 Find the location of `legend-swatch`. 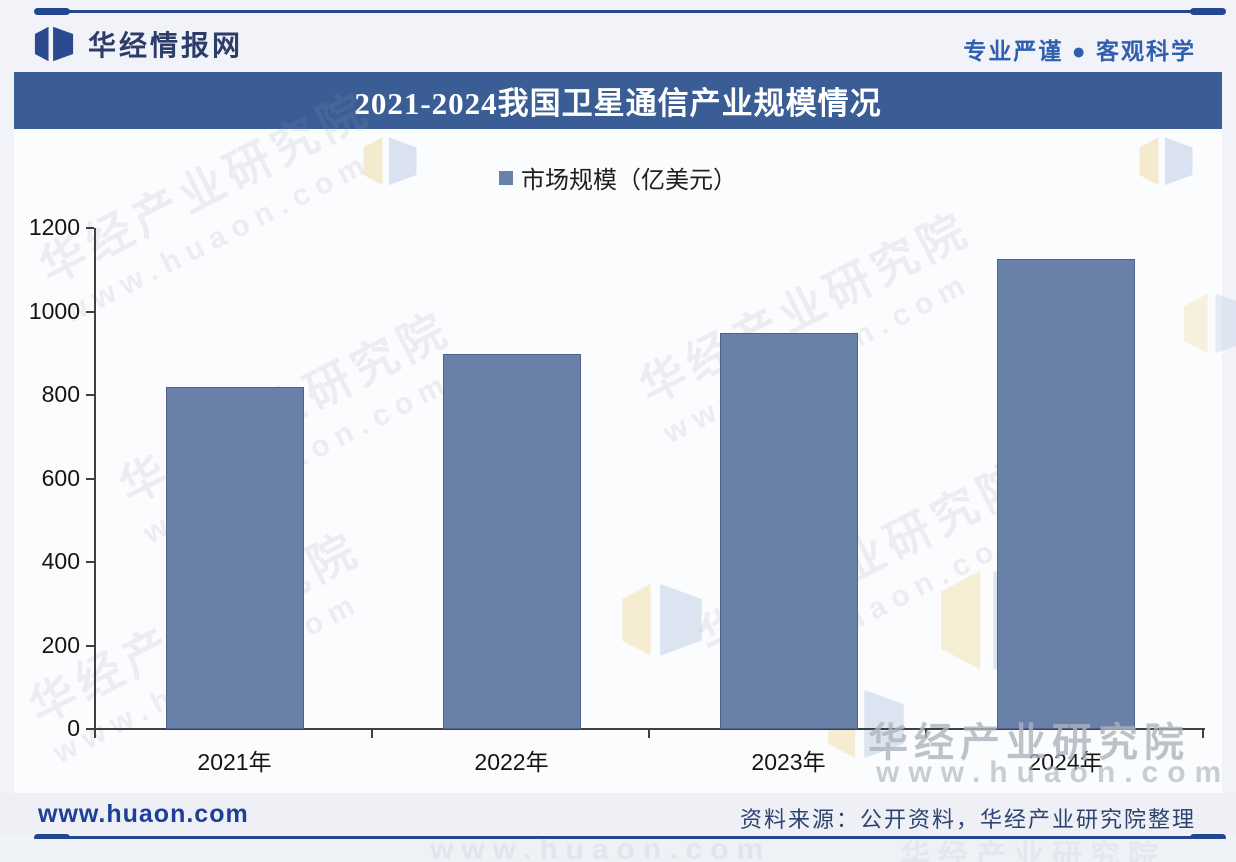

legend-swatch is located at coordinates (506, 177).